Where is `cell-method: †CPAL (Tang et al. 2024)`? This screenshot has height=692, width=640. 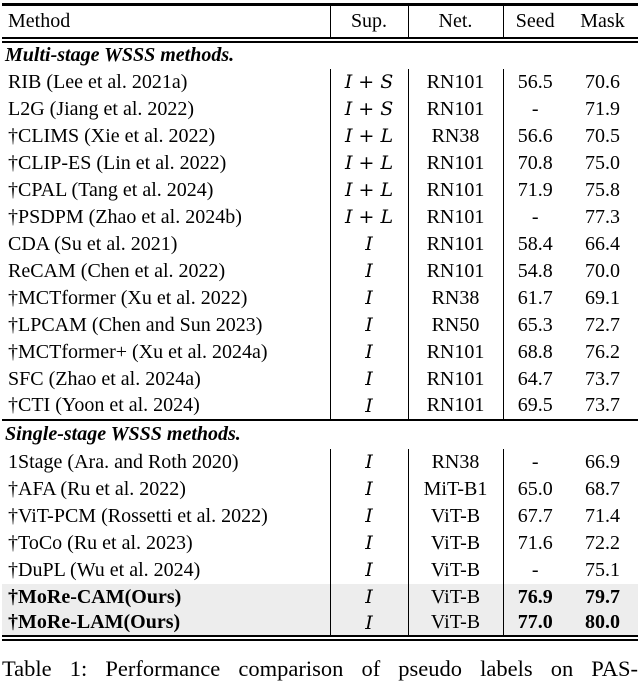 cell-method: †CPAL (Tang et al. 2024) is located at coordinates (166, 190).